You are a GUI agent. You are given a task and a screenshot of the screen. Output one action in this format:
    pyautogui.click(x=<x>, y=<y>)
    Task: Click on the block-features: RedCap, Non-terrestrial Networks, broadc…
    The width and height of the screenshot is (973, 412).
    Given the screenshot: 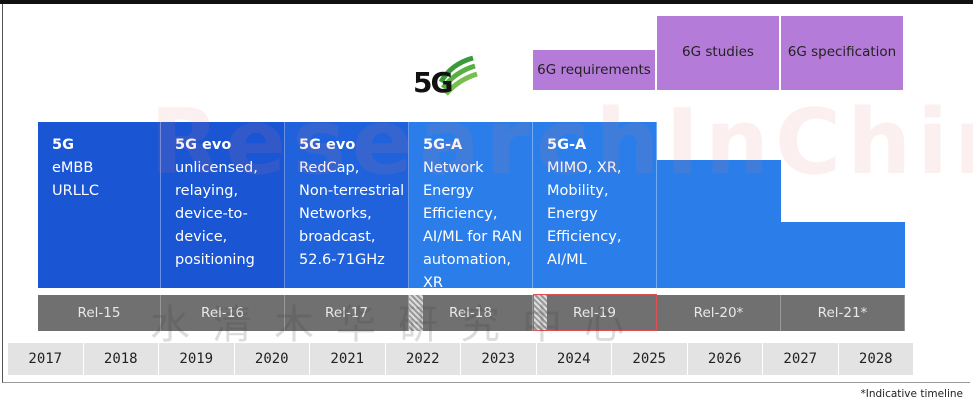 What is the action you would take?
    pyautogui.click(x=352, y=214)
    